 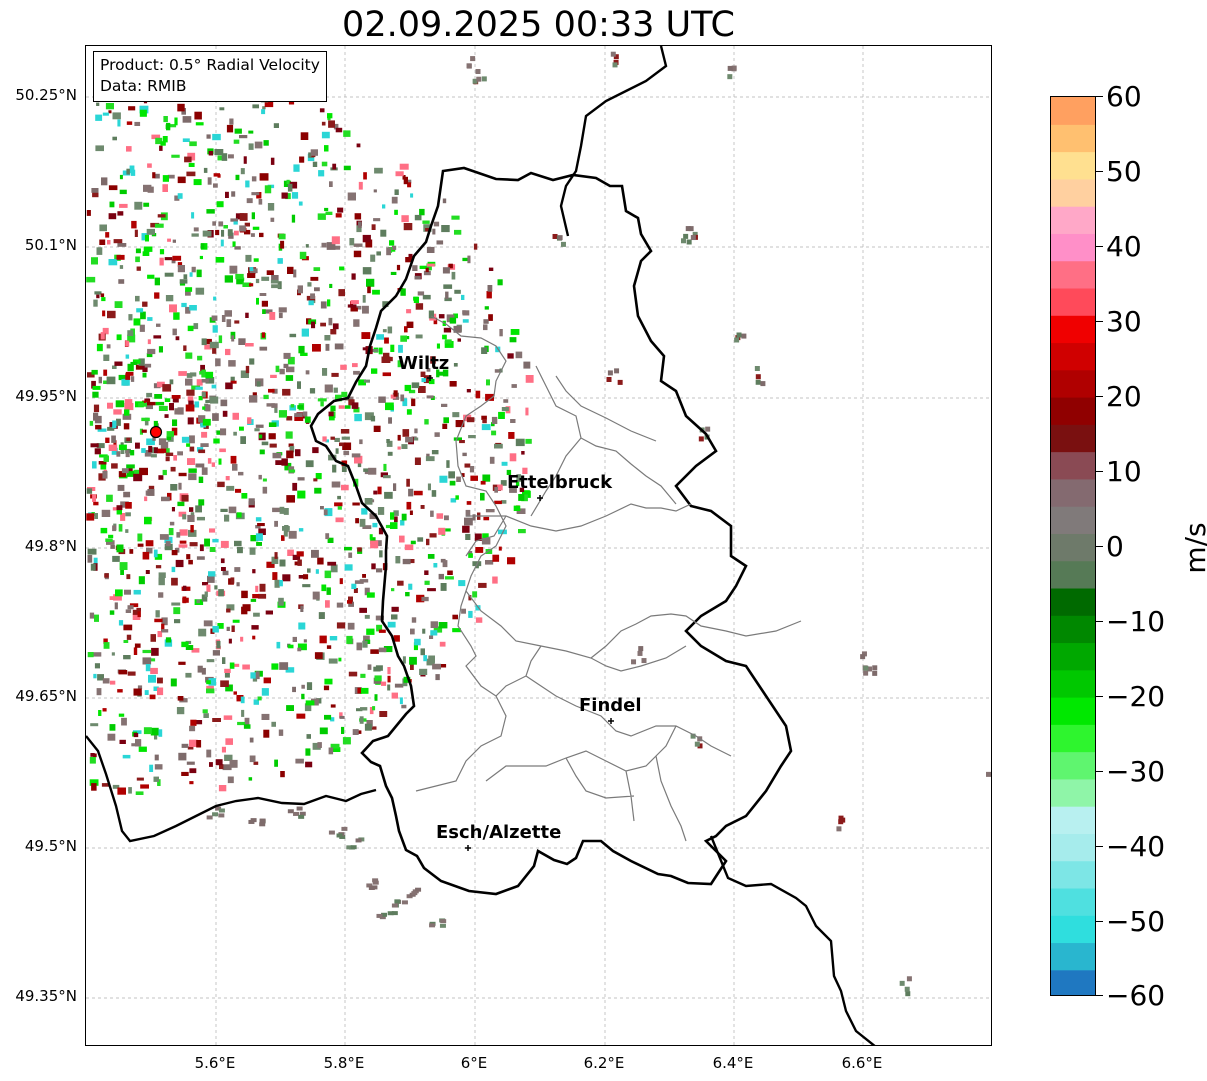 What do you see at coordinates (1136, 995) in the screenshot?
I see `colorbar-tick-label: −60` at bounding box center [1136, 995].